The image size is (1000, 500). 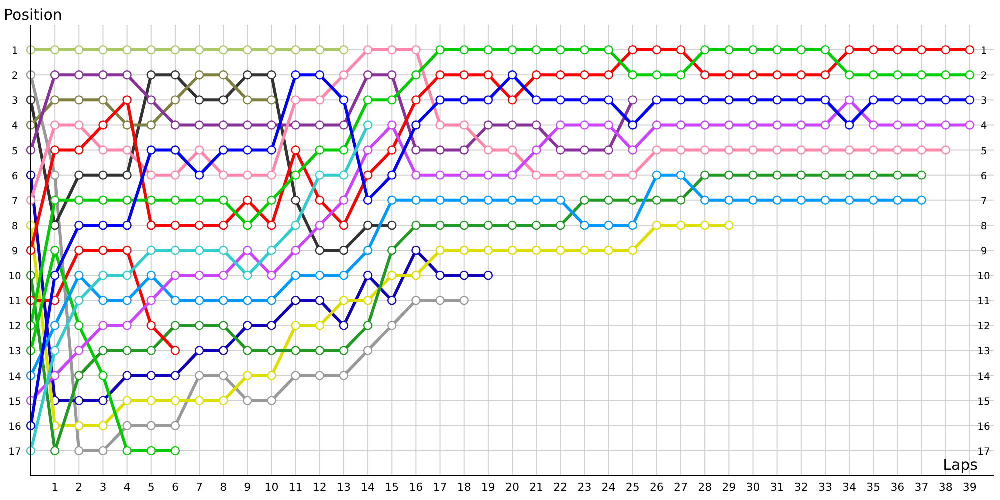 What do you see at coordinates (248, 487) in the screenshot?
I see `x-tick-label: 9` at bounding box center [248, 487].